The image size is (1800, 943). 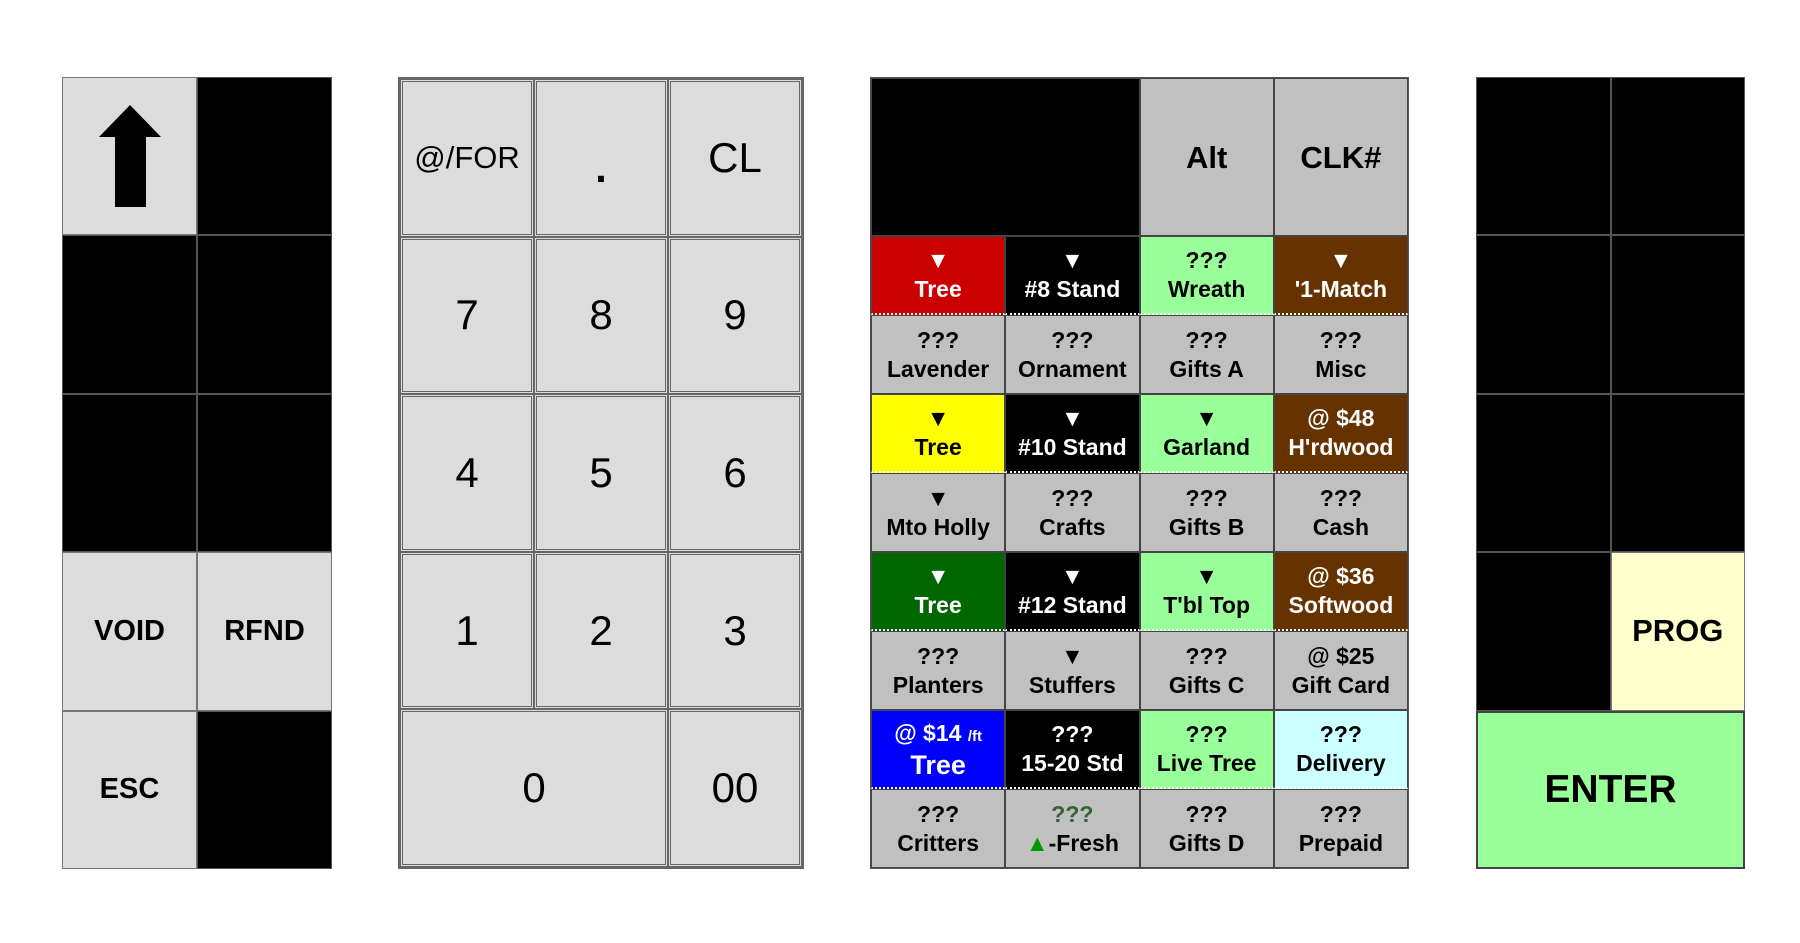 I want to click on key-line-2-text: Critters, so click(x=938, y=842).